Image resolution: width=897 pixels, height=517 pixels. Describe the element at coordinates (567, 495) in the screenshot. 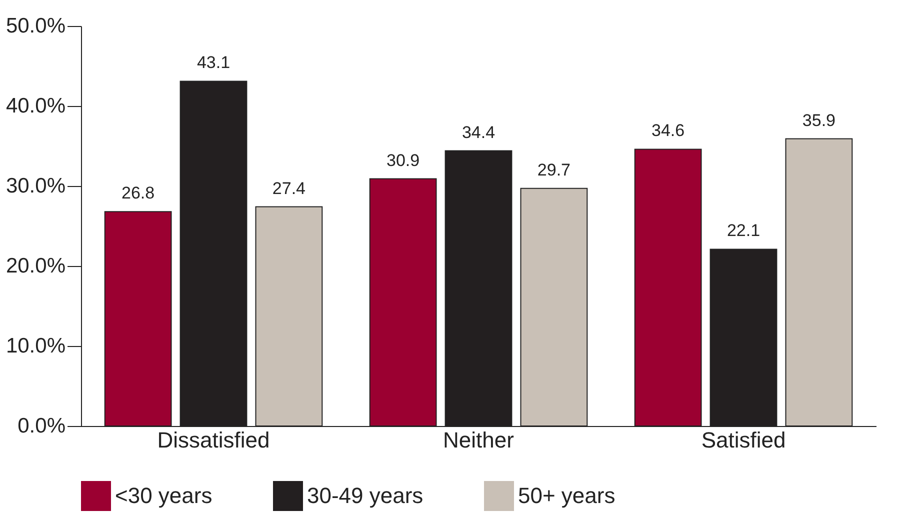

I see `legend-label: 50+ years` at that location.